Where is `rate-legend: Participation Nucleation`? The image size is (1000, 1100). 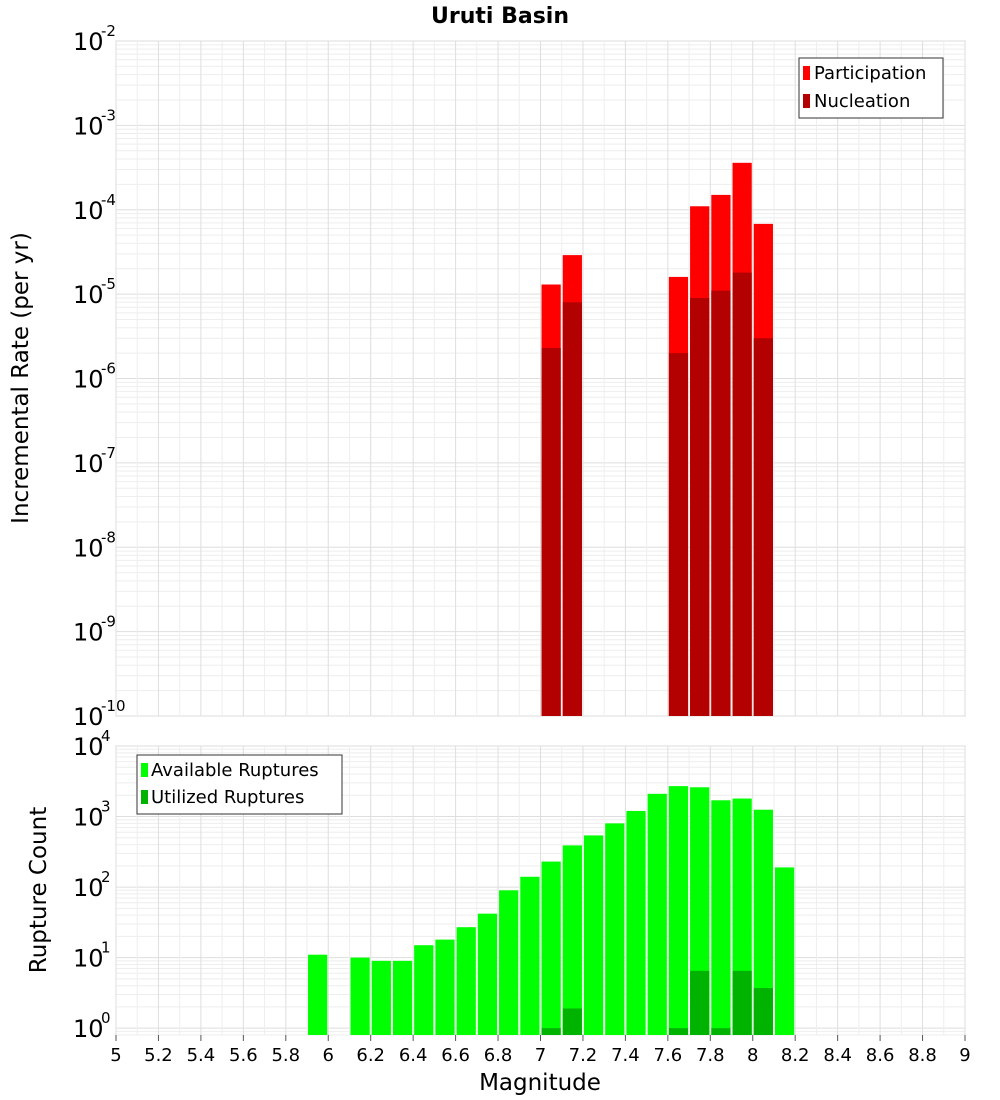
rate-legend: Participation Nucleation is located at coordinates (871, 88).